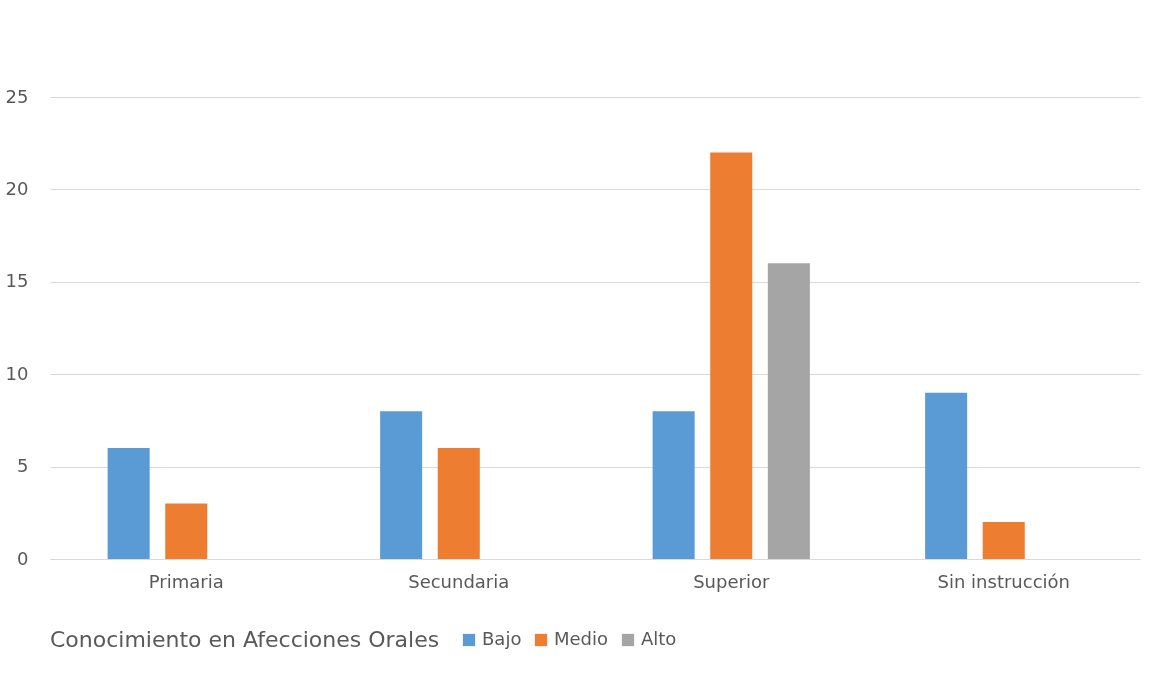 Image resolution: width=1172 pixels, height=677 pixels. I want to click on legend-label: Bajo, so click(502, 638).